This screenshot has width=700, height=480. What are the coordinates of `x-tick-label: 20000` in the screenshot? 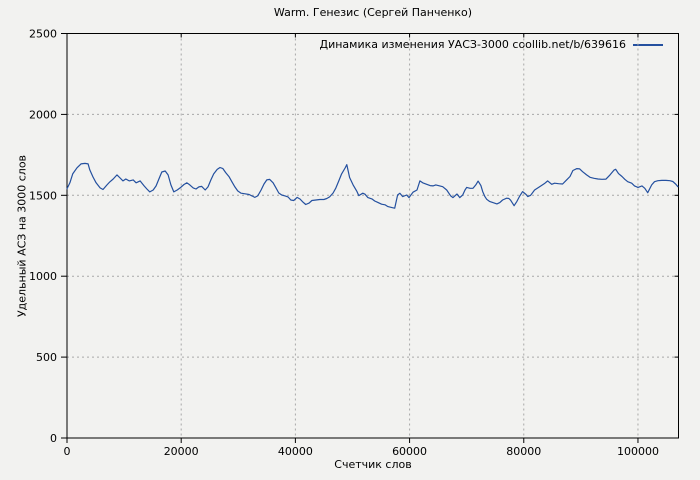 It's located at (181, 451).